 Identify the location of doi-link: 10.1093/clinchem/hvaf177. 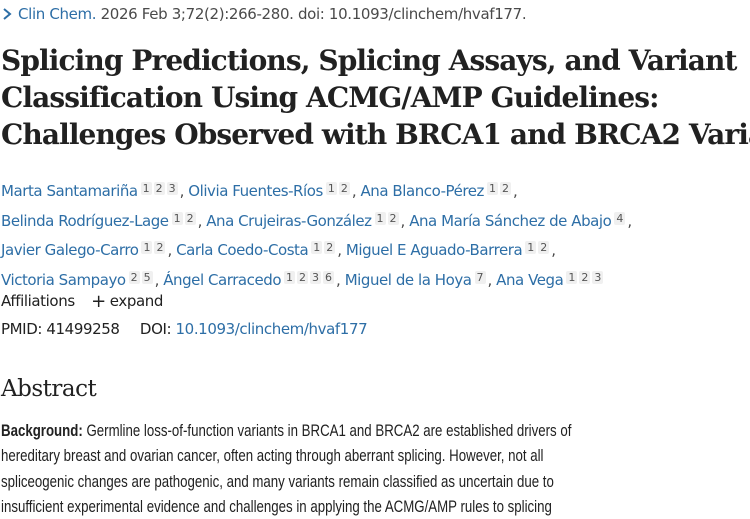
(271, 329).